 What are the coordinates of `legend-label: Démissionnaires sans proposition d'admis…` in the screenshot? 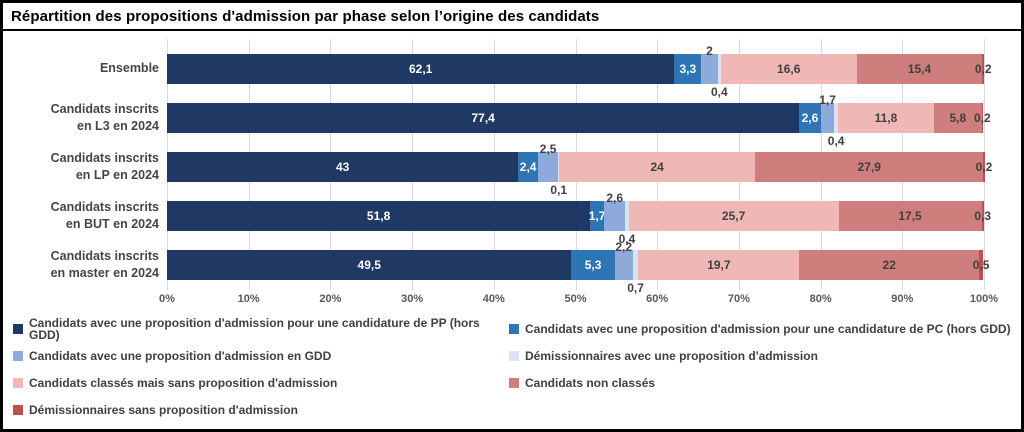 It's located at (163, 409).